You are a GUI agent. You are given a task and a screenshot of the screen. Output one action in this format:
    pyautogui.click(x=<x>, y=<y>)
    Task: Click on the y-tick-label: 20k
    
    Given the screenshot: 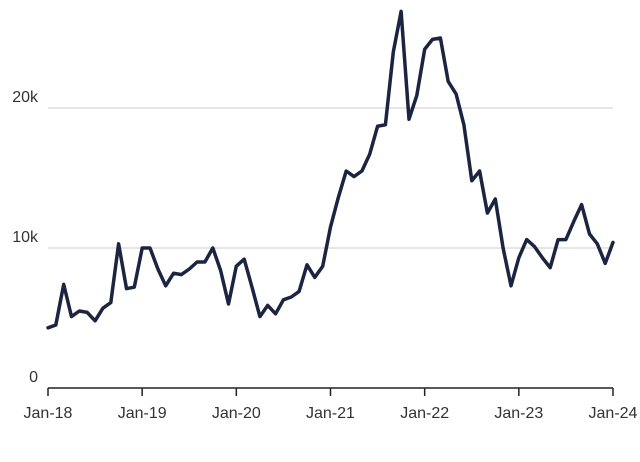 What is the action you would take?
    pyautogui.click(x=25, y=97)
    